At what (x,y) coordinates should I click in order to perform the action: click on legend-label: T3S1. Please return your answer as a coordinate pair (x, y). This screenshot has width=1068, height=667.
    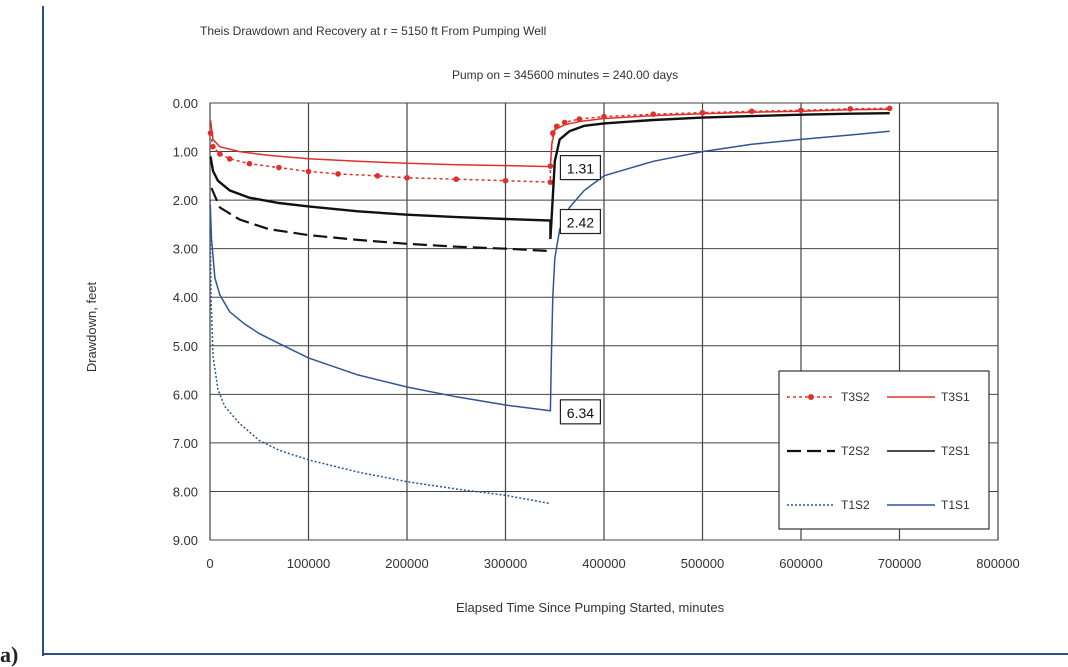
    Looking at the image, I should click on (955, 397).